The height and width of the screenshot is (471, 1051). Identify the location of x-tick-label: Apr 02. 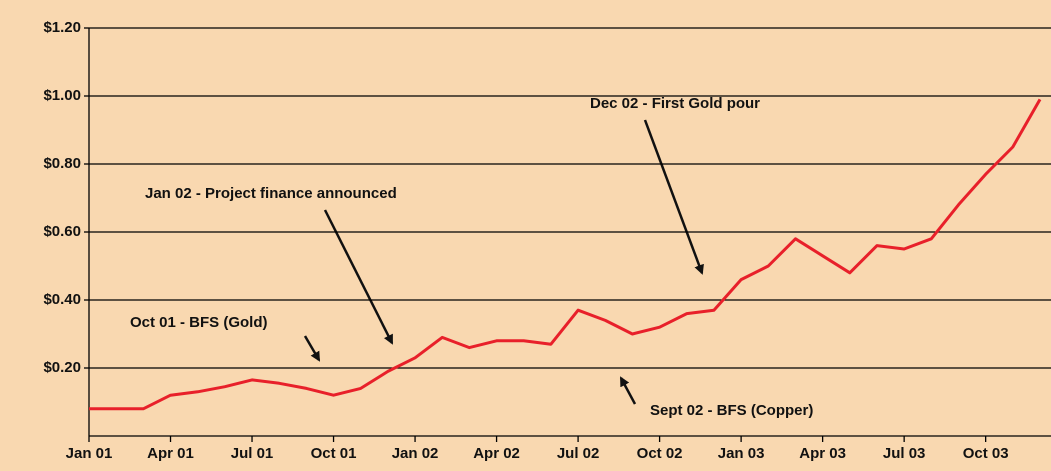
(496, 453).